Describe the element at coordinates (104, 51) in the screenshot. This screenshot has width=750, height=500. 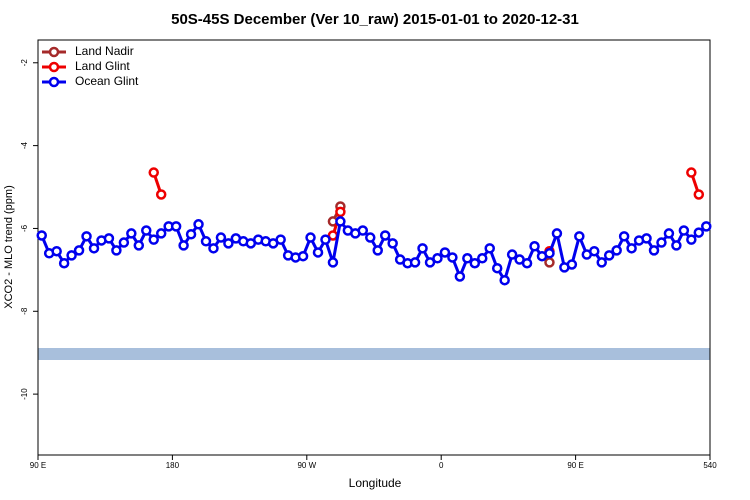
I see `legend-label: Land Nadir` at that location.